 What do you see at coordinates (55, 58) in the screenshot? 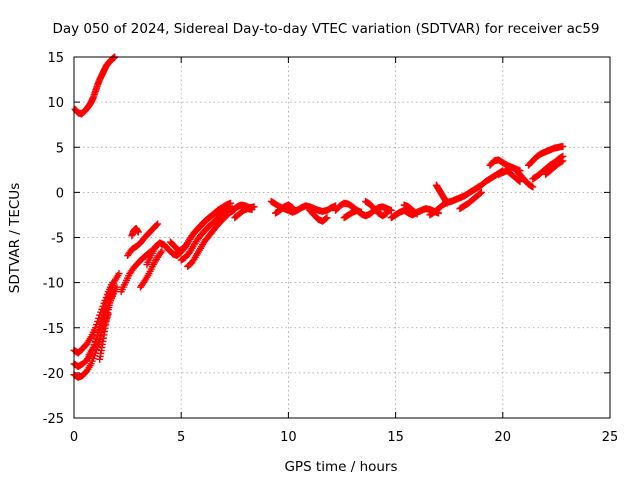
I see `y-tick-label: 15` at bounding box center [55, 58].